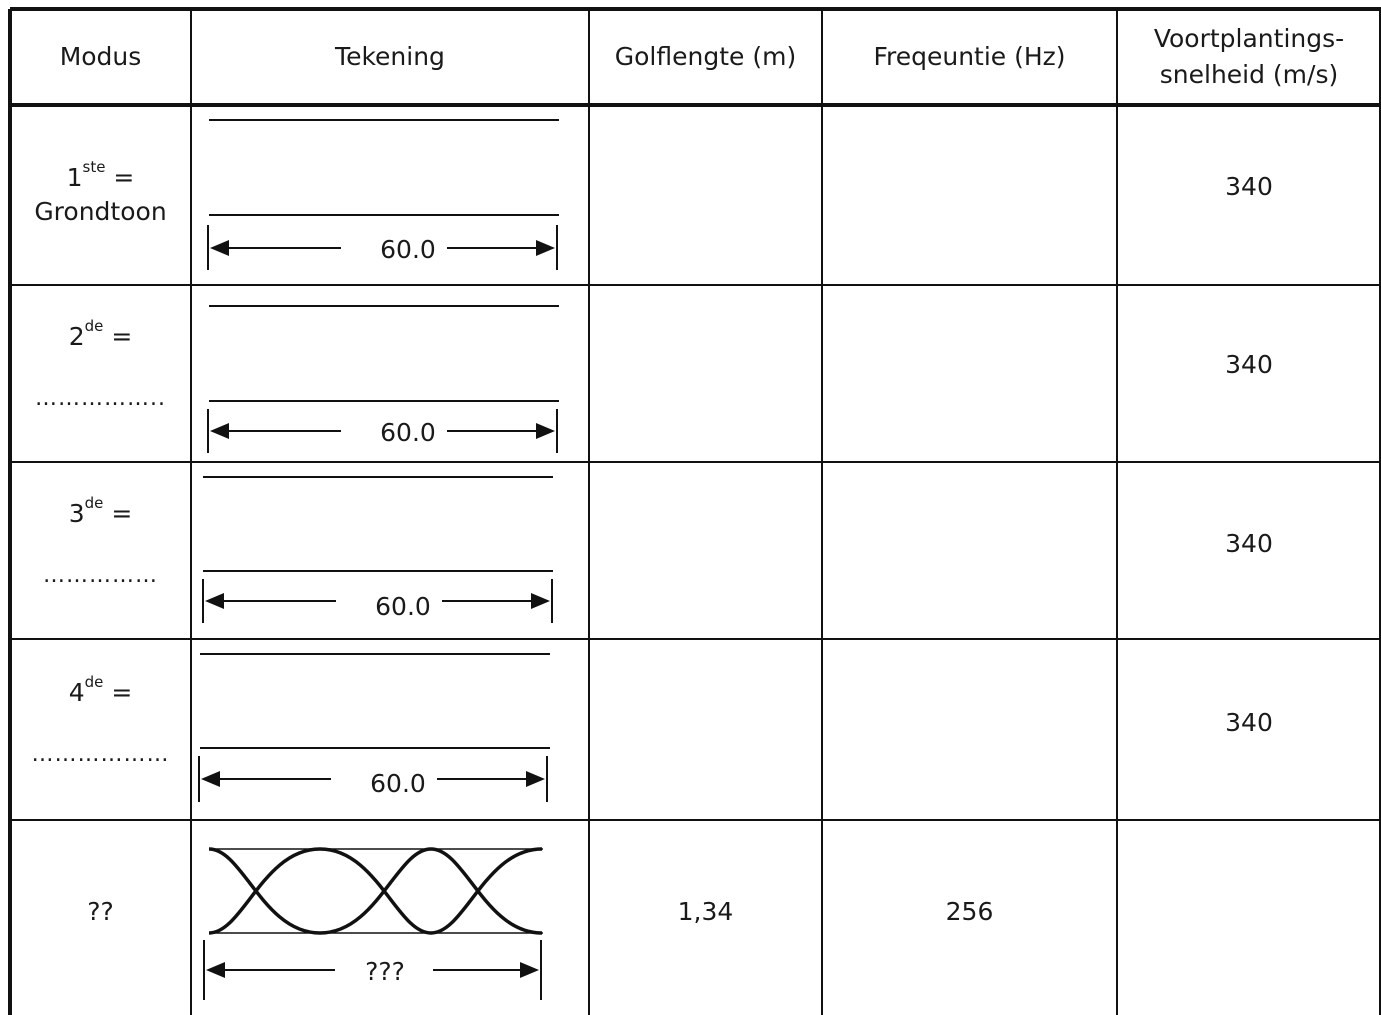  What do you see at coordinates (408, 432) in the screenshot?
I see `row-2-dimension-label: 60.0` at bounding box center [408, 432].